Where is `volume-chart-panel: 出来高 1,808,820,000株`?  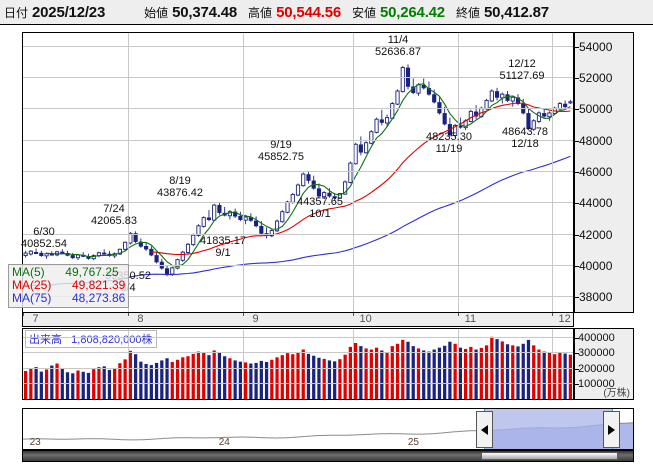 volume-chart-panel: 出来高 1,808,820,000株 is located at coordinates (298, 364).